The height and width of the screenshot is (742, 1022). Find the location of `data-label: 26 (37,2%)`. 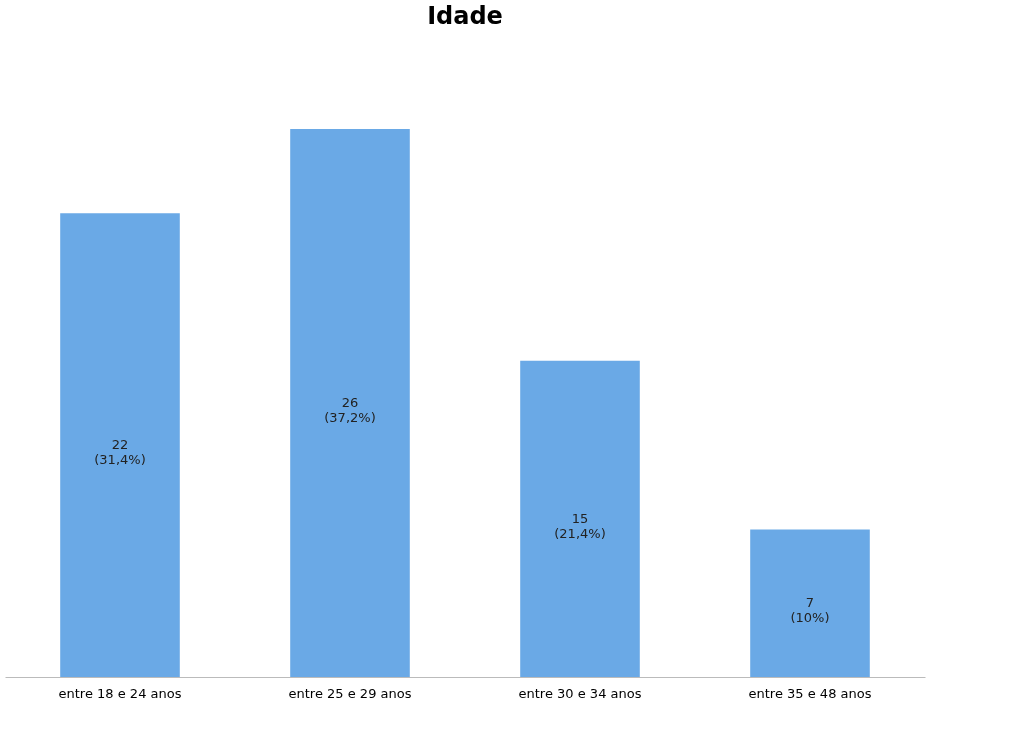

data-label: 26 (37,2%) is located at coordinates (350, 410).